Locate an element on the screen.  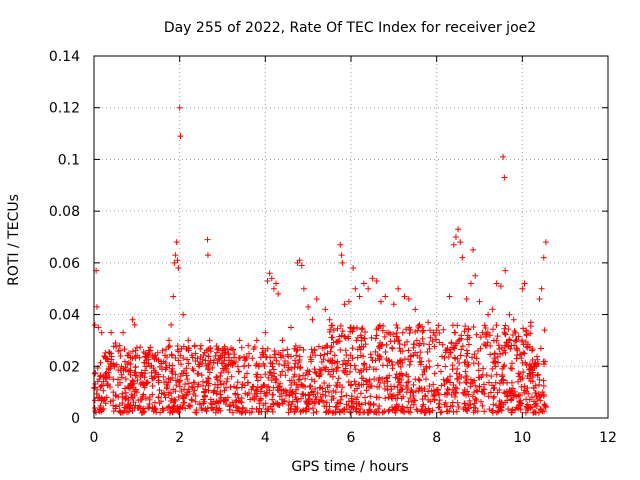
x-tick-label: 8 is located at coordinates (436, 438).